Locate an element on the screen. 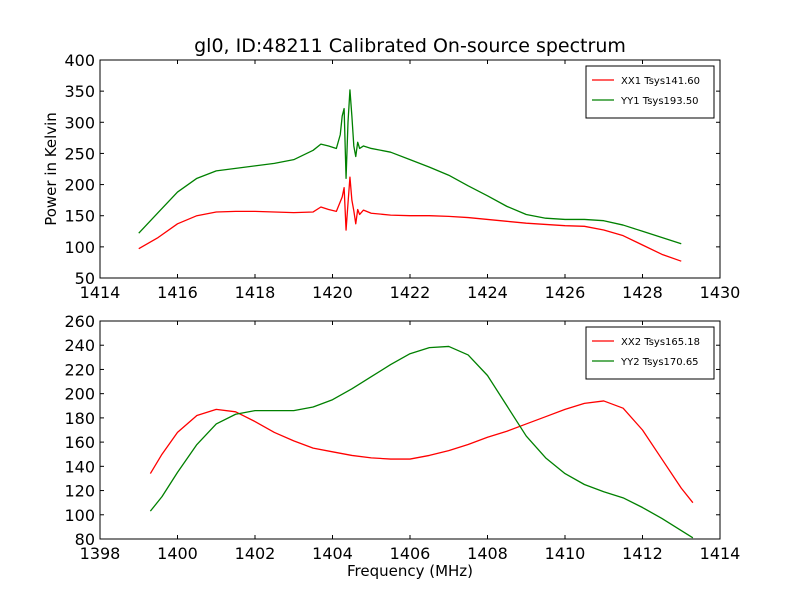 This screenshot has width=800, height=600. x-tick-label: 1412 is located at coordinates (642, 553).